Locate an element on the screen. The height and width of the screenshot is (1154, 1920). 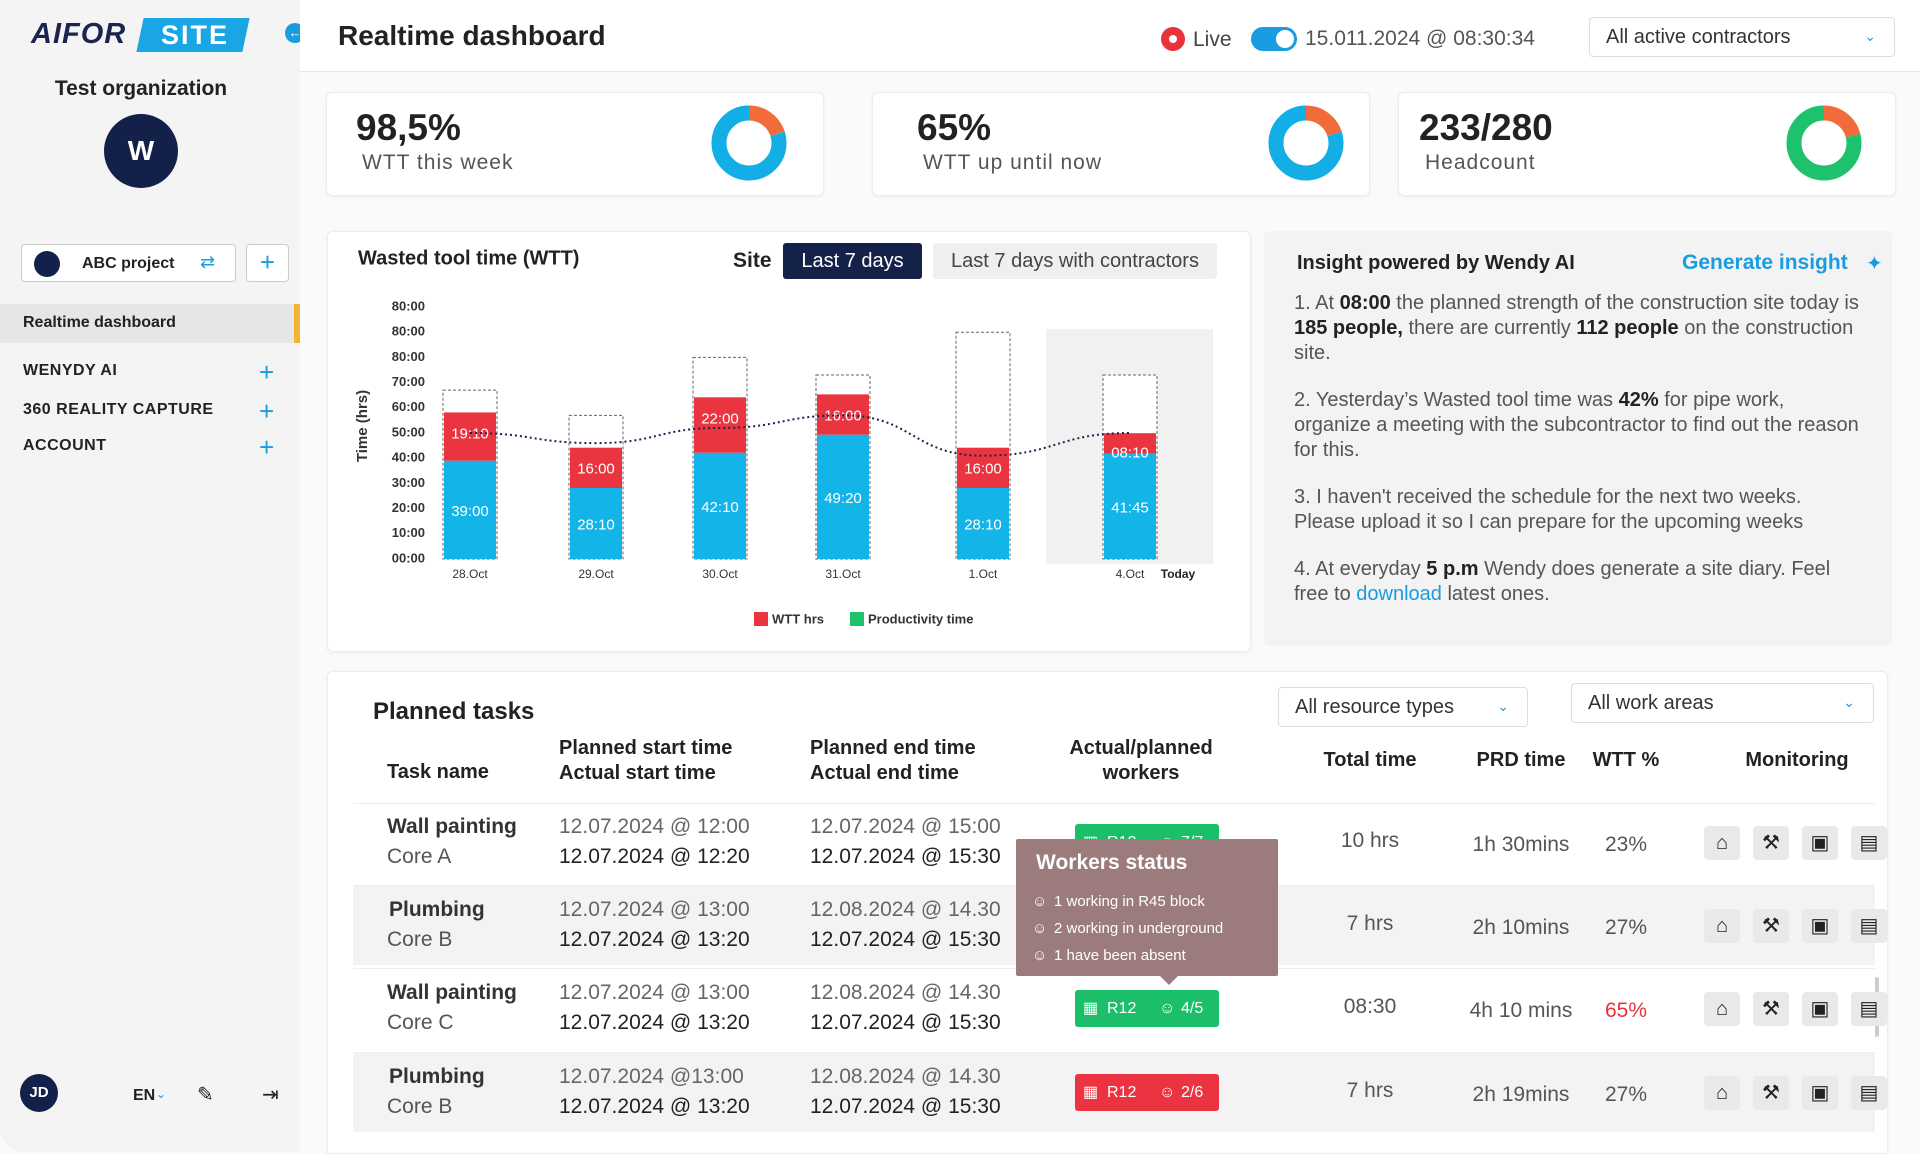
user-avatar: JD is located at coordinates (39, 1093).